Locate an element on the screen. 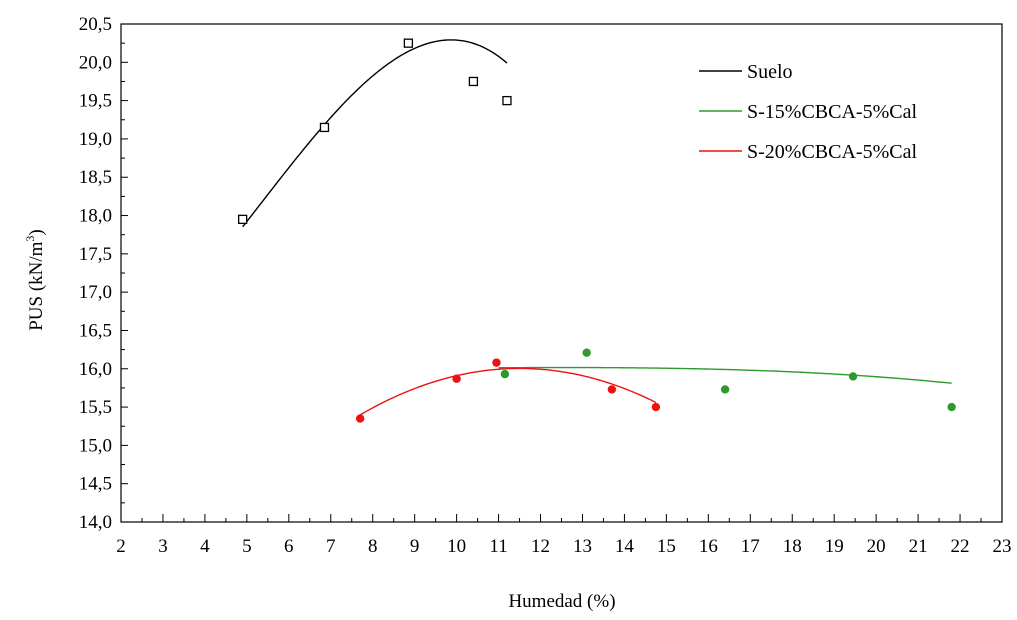 The height and width of the screenshot is (620, 1017). x-tick-label: 13 is located at coordinates (582, 546).